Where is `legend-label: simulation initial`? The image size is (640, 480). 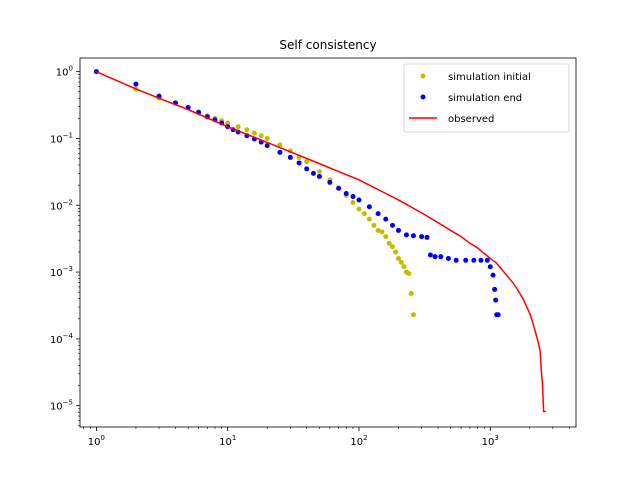 legend-label: simulation initial is located at coordinates (489, 77).